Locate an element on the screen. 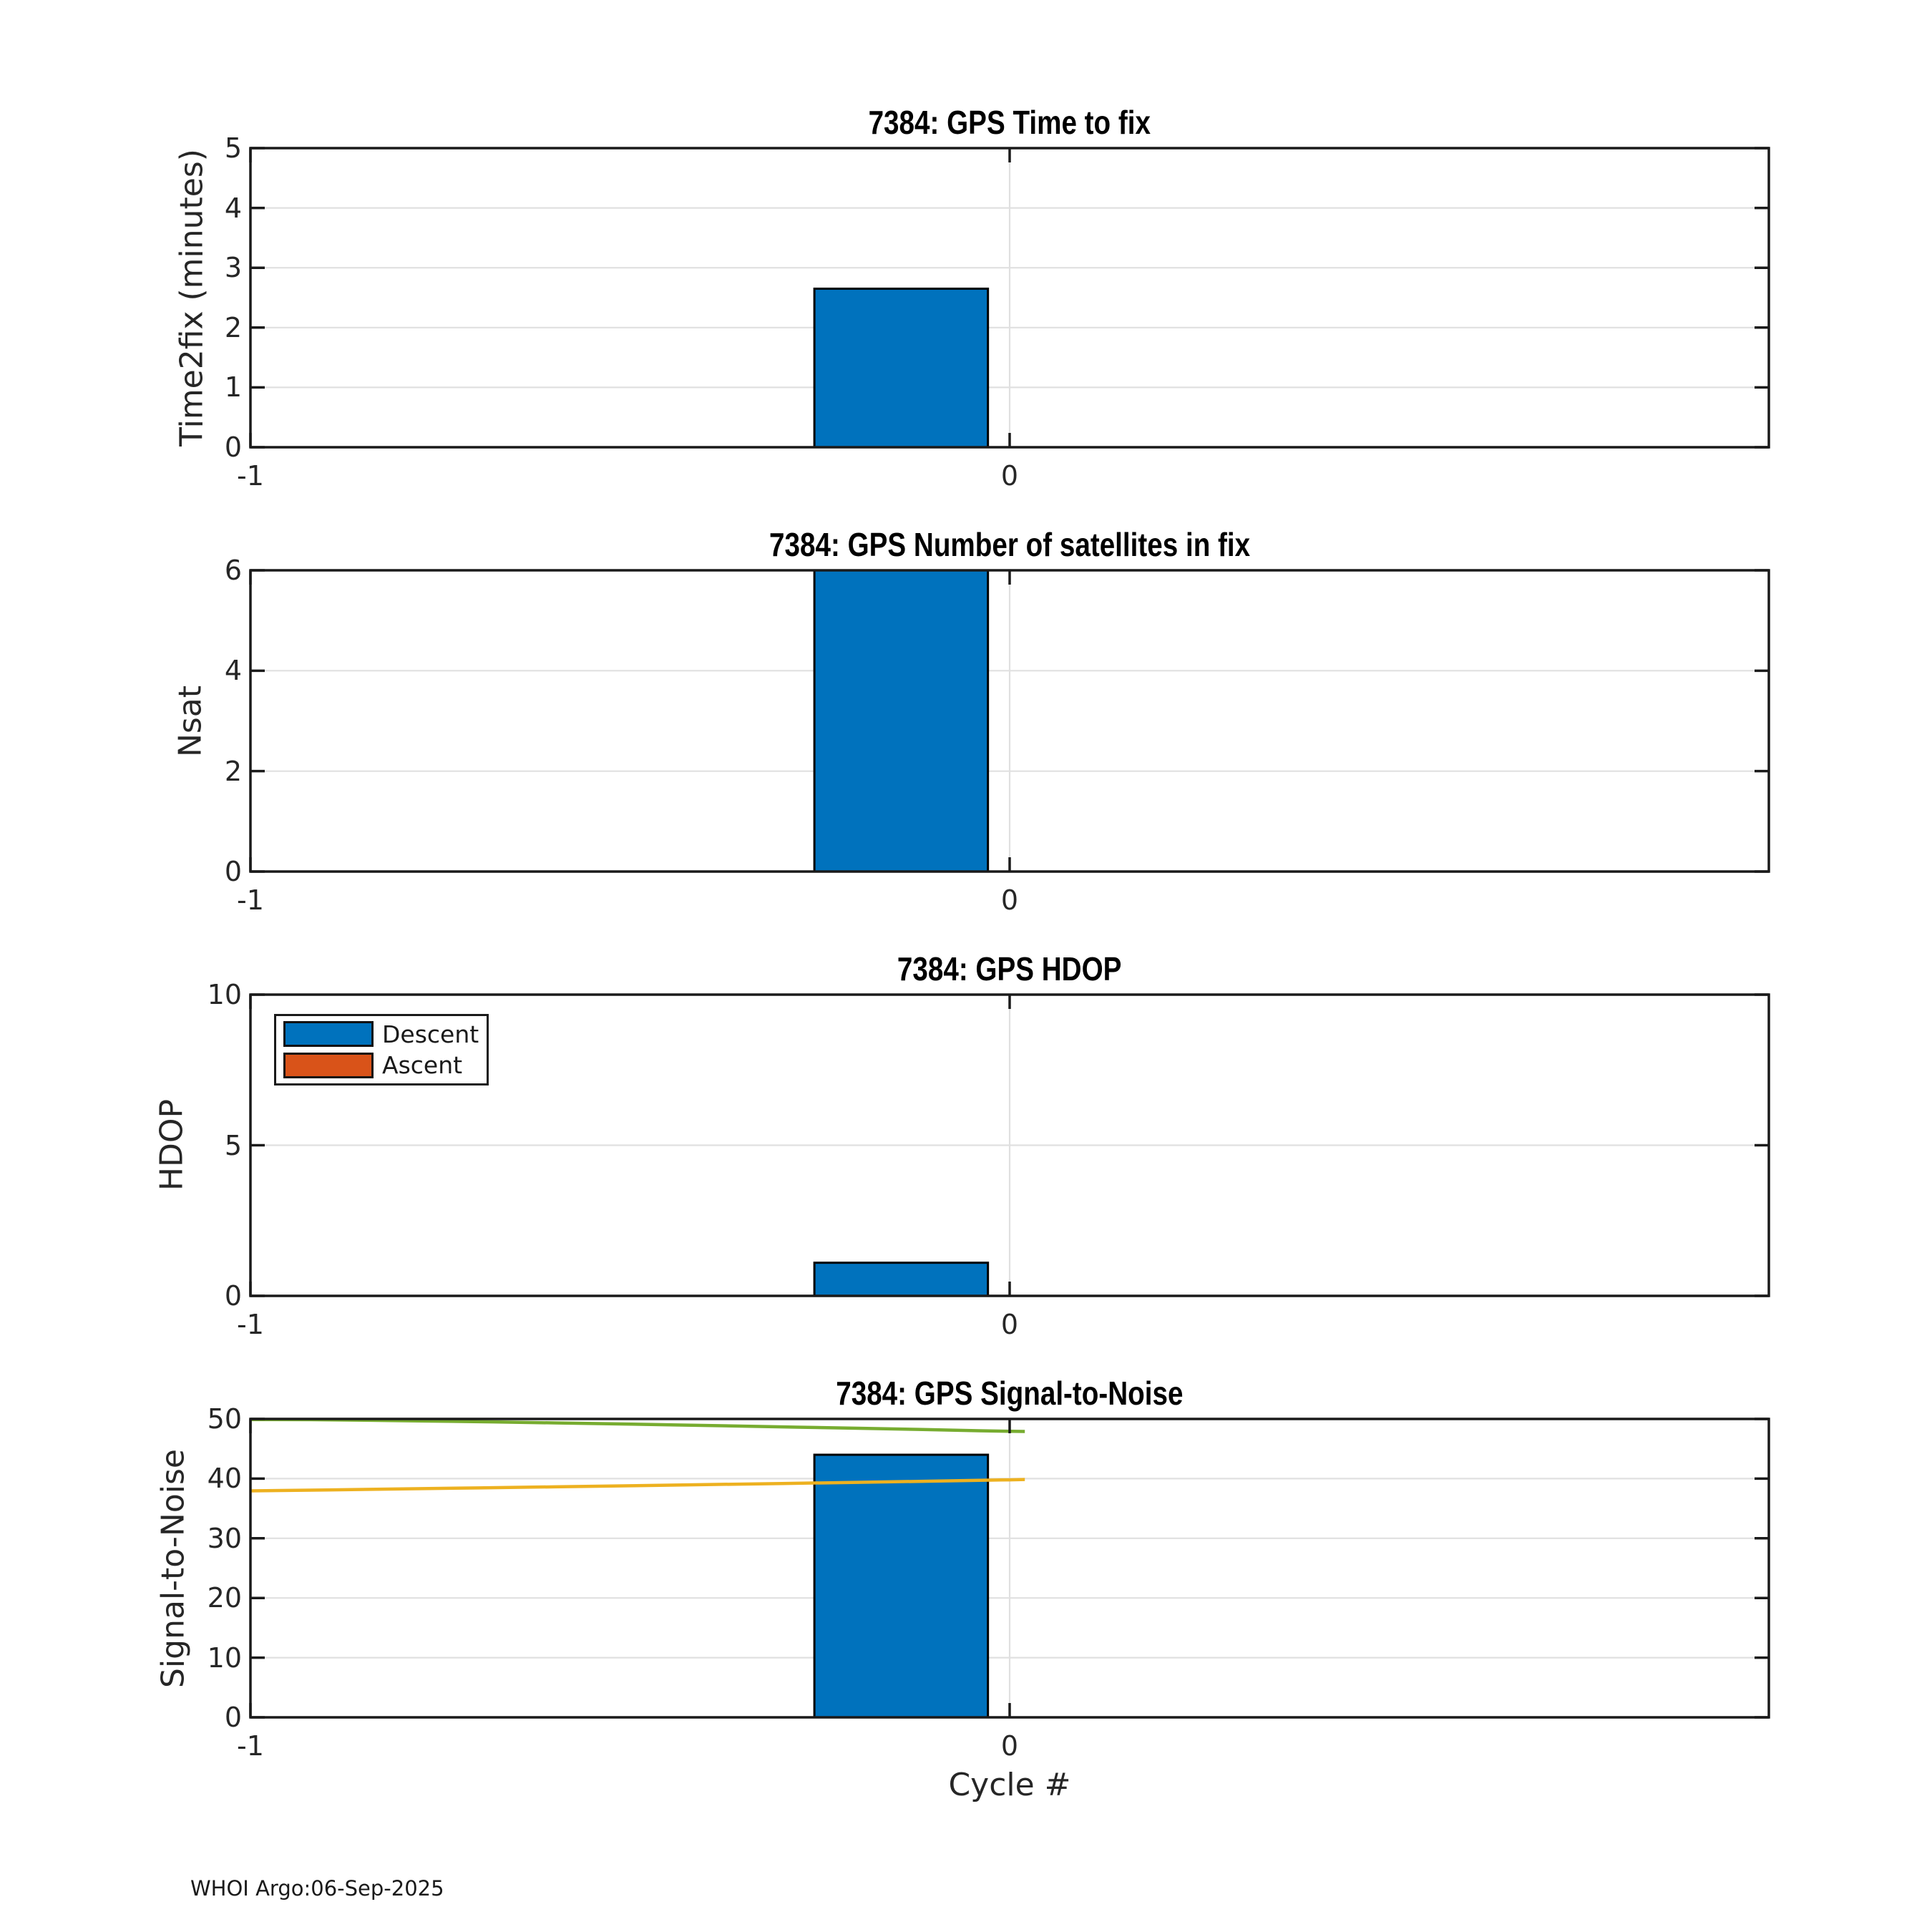  legend-entry-ascent: Ascent is located at coordinates (381, 1065).